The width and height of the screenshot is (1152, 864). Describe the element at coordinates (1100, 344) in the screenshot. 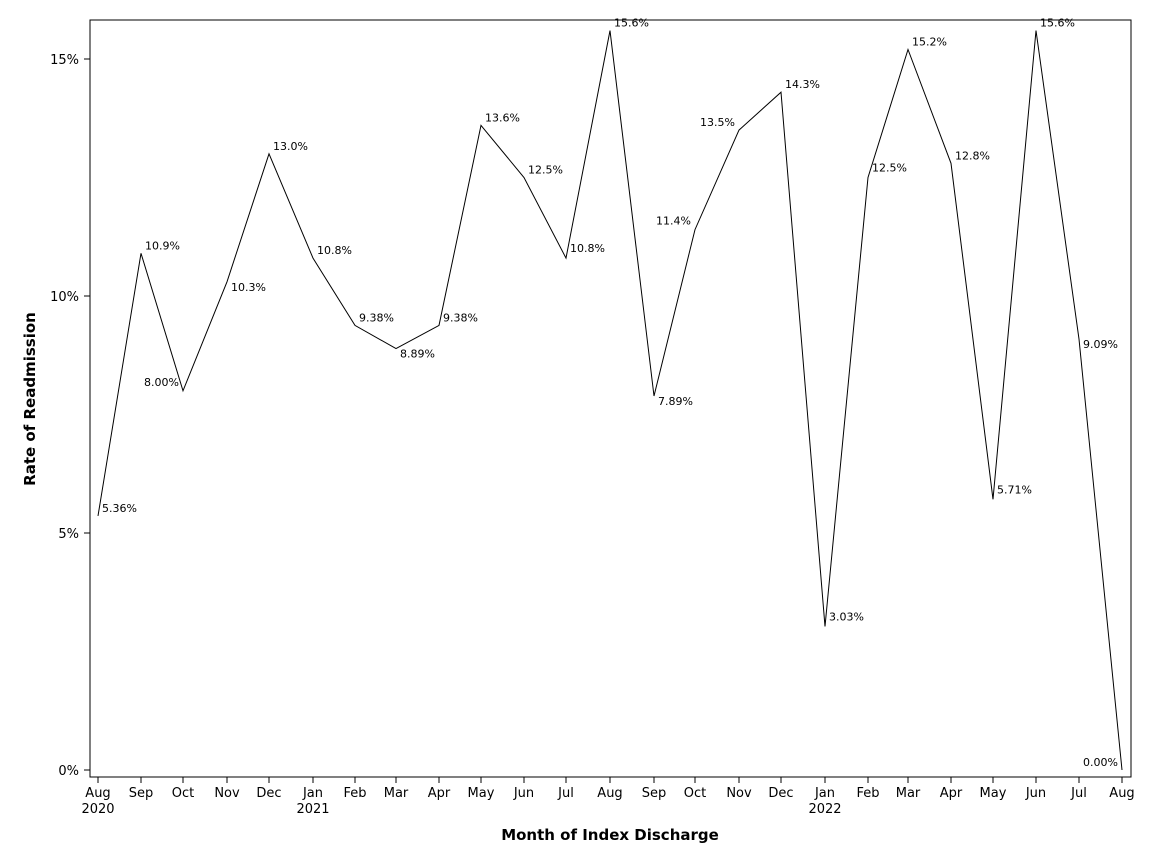

I see `data-label: 9.09%` at that location.